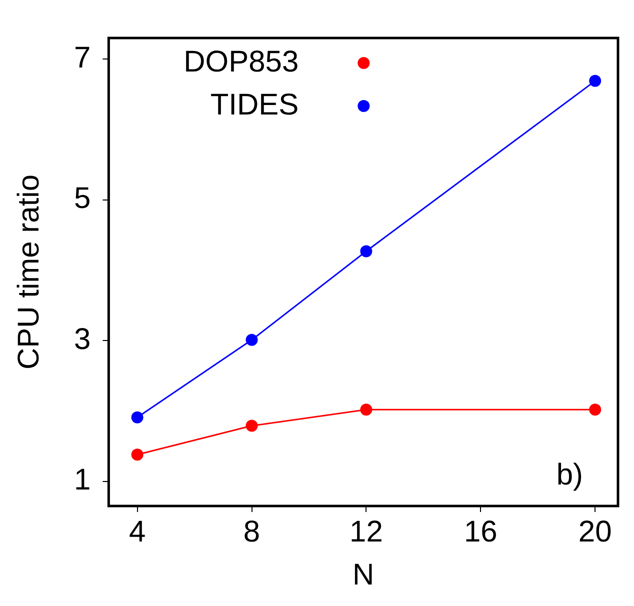 This screenshot has height=606, width=634. I want to click on x-tick-label: 12, so click(366, 531).